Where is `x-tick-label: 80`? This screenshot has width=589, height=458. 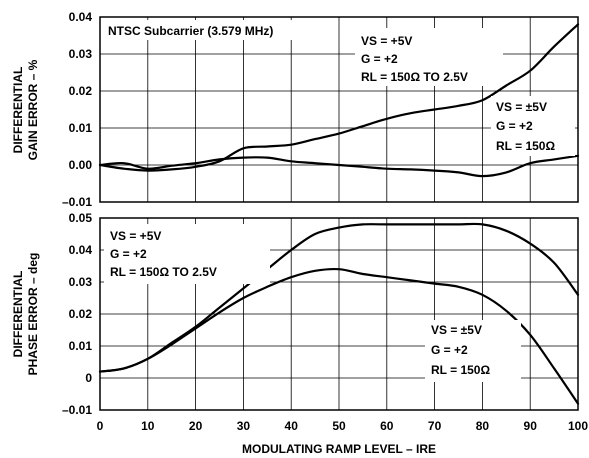
x-tick-label: 80 is located at coordinates (483, 426).